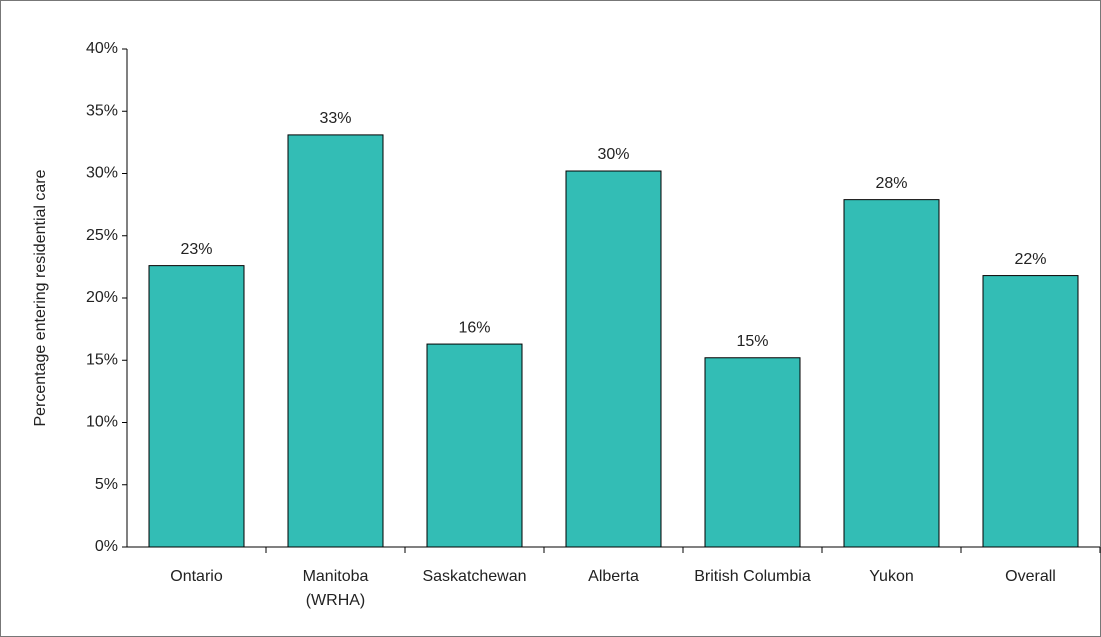 The width and height of the screenshot is (1101, 637). Describe the element at coordinates (752, 341) in the screenshot. I see `value-label: 15%` at that location.